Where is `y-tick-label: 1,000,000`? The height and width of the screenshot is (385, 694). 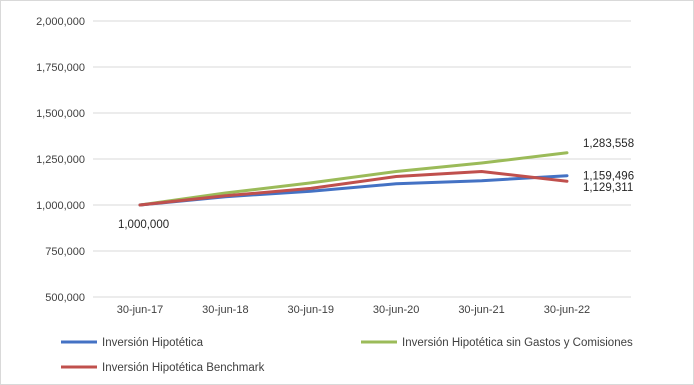 y-tick-label: 1,000,000 is located at coordinates (60, 206).